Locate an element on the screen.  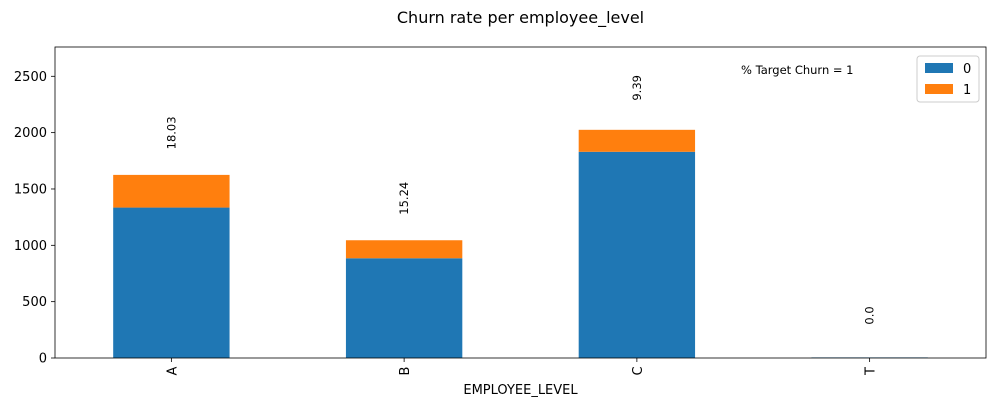
percent-label-T: 0.0 is located at coordinates (870, 315).